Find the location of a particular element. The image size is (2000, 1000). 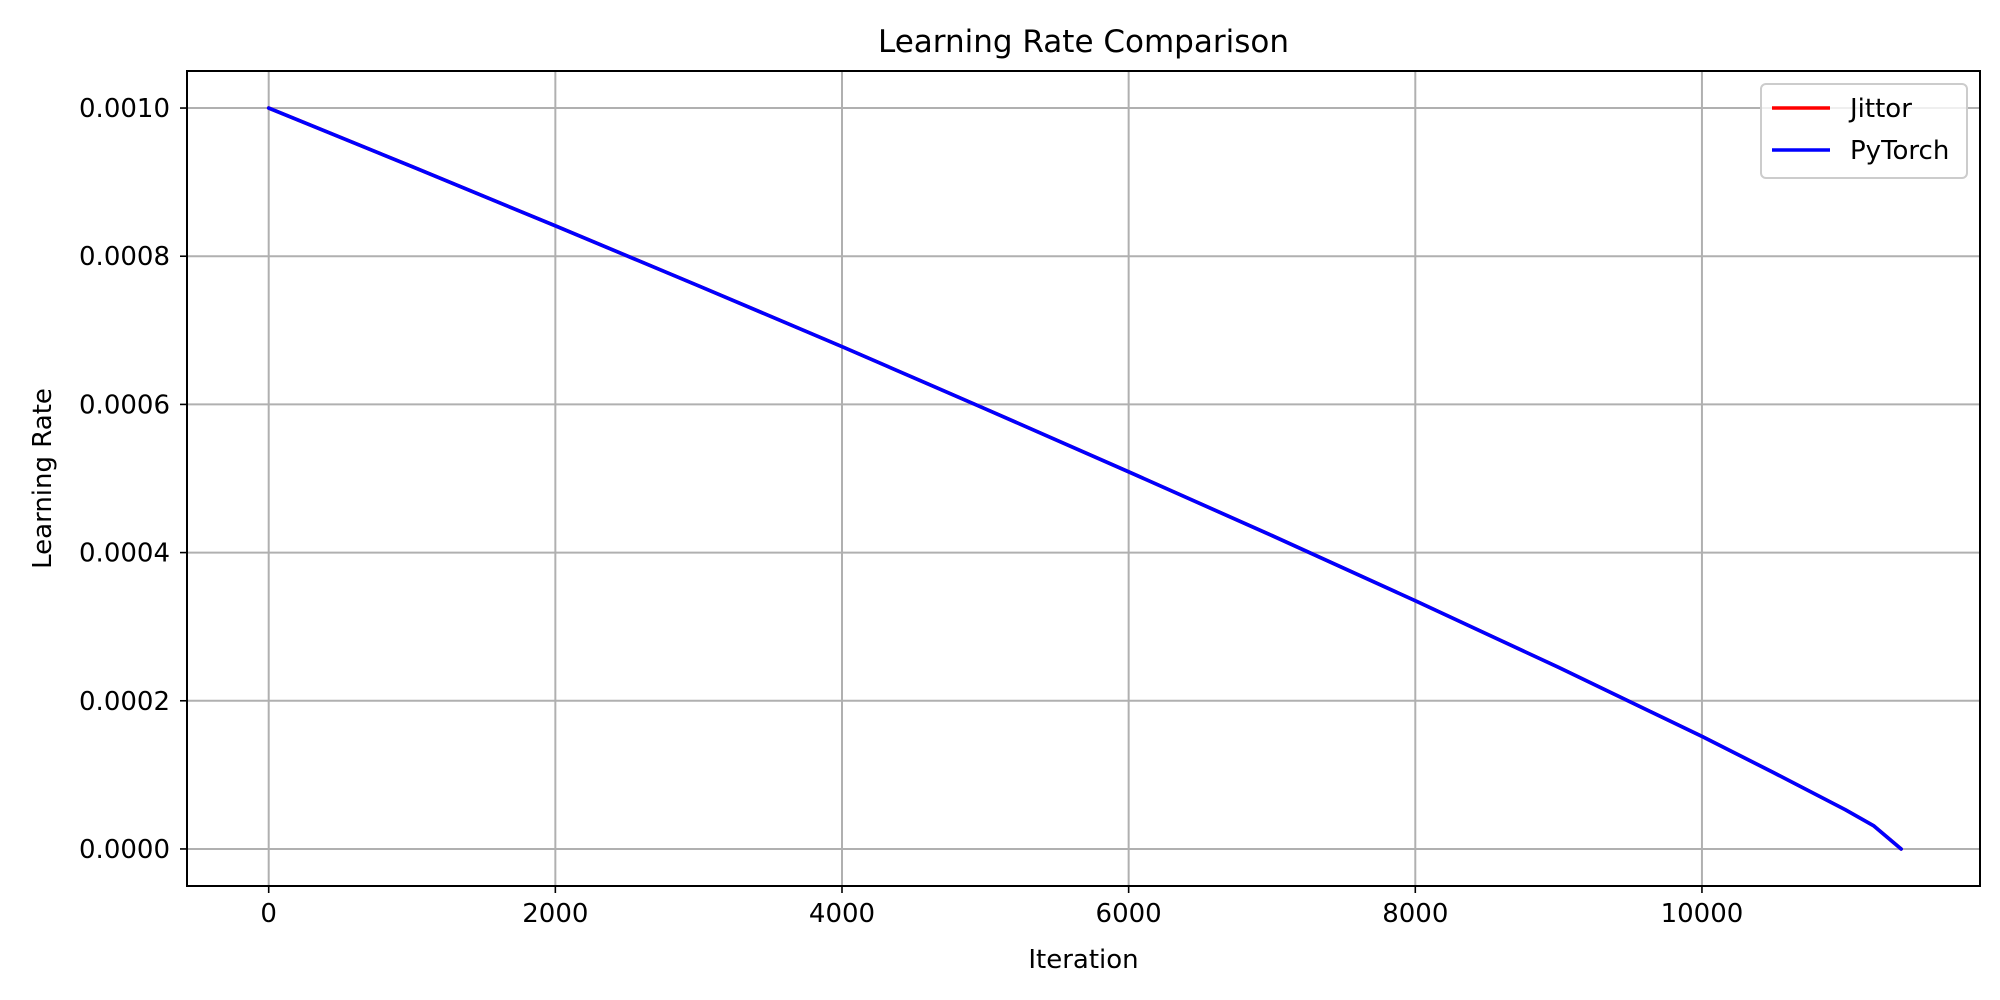

y-tick-label: 0.0000 is located at coordinates (124, 850).